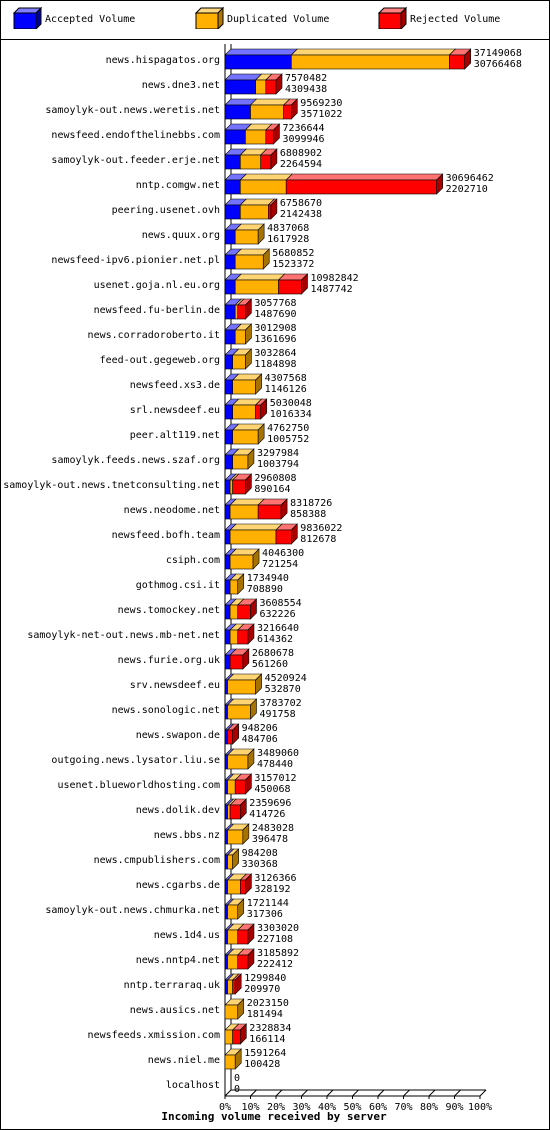  Describe the element at coordinates (321, 528) in the screenshot. I see `total-volume-label: 9836022` at that location.